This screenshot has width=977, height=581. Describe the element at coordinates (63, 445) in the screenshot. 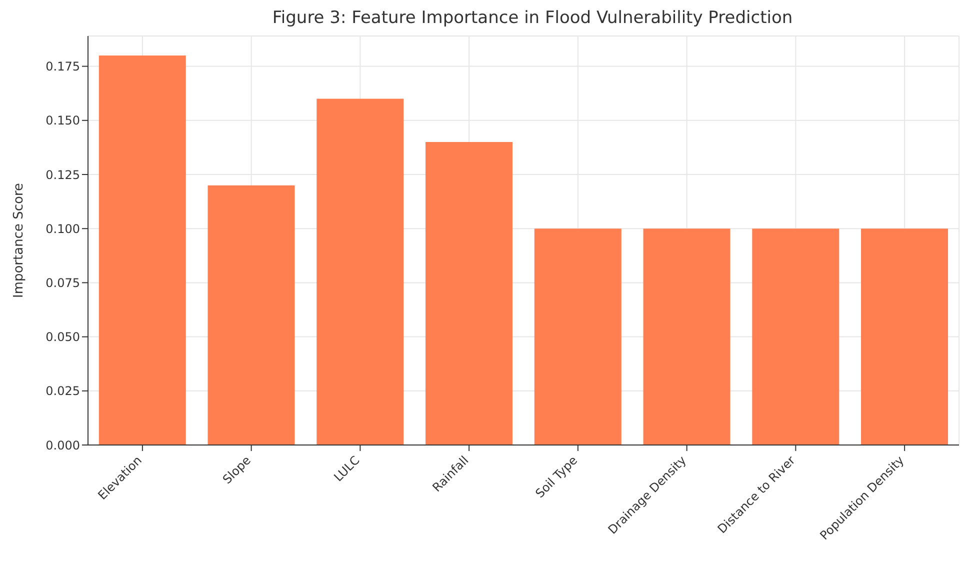

I see `y-tick-label: 0.000` at that location.